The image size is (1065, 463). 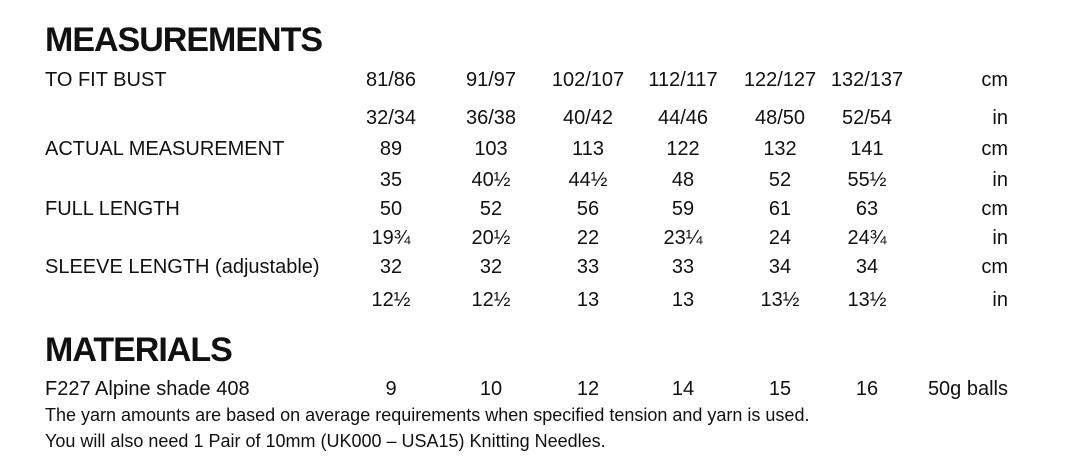 What do you see at coordinates (391, 149) in the screenshot?
I see `cell: 89` at bounding box center [391, 149].